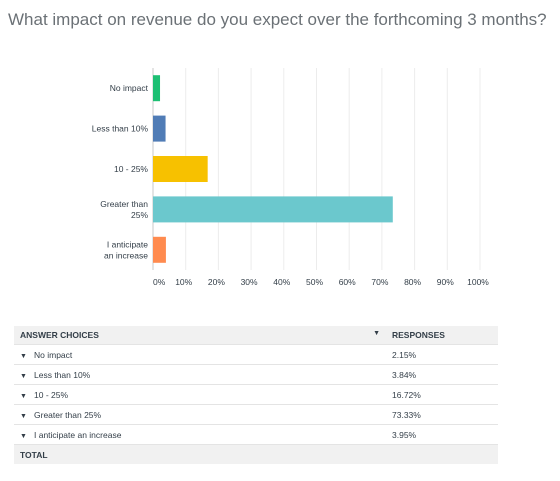  What do you see at coordinates (442, 394) in the screenshot?
I see `response-value: 16.72%` at bounding box center [442, 394].